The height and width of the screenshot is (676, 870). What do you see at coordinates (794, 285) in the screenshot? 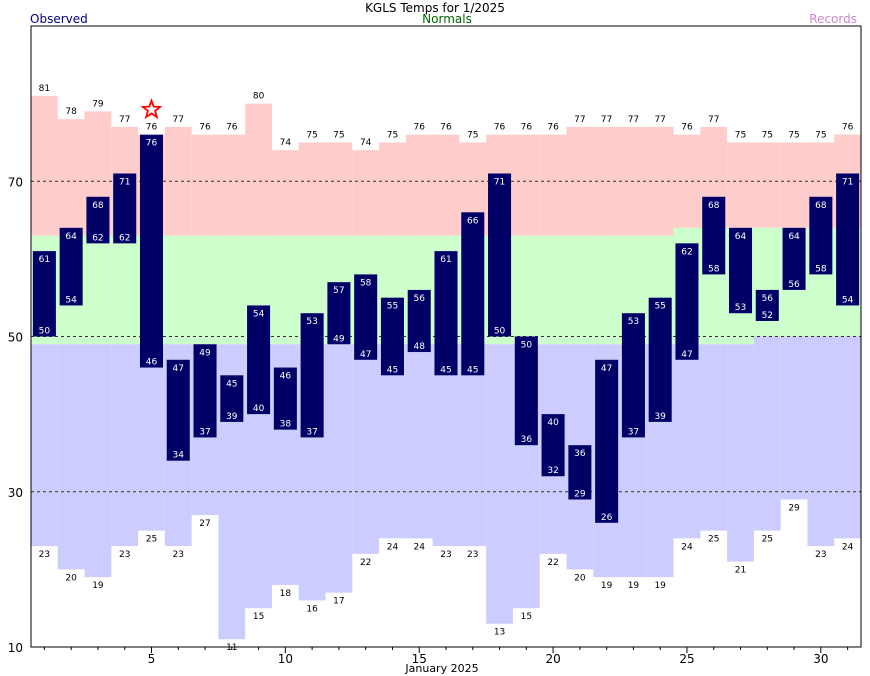
I see `observed-low-label: 56` at bounding box center [794, 285].